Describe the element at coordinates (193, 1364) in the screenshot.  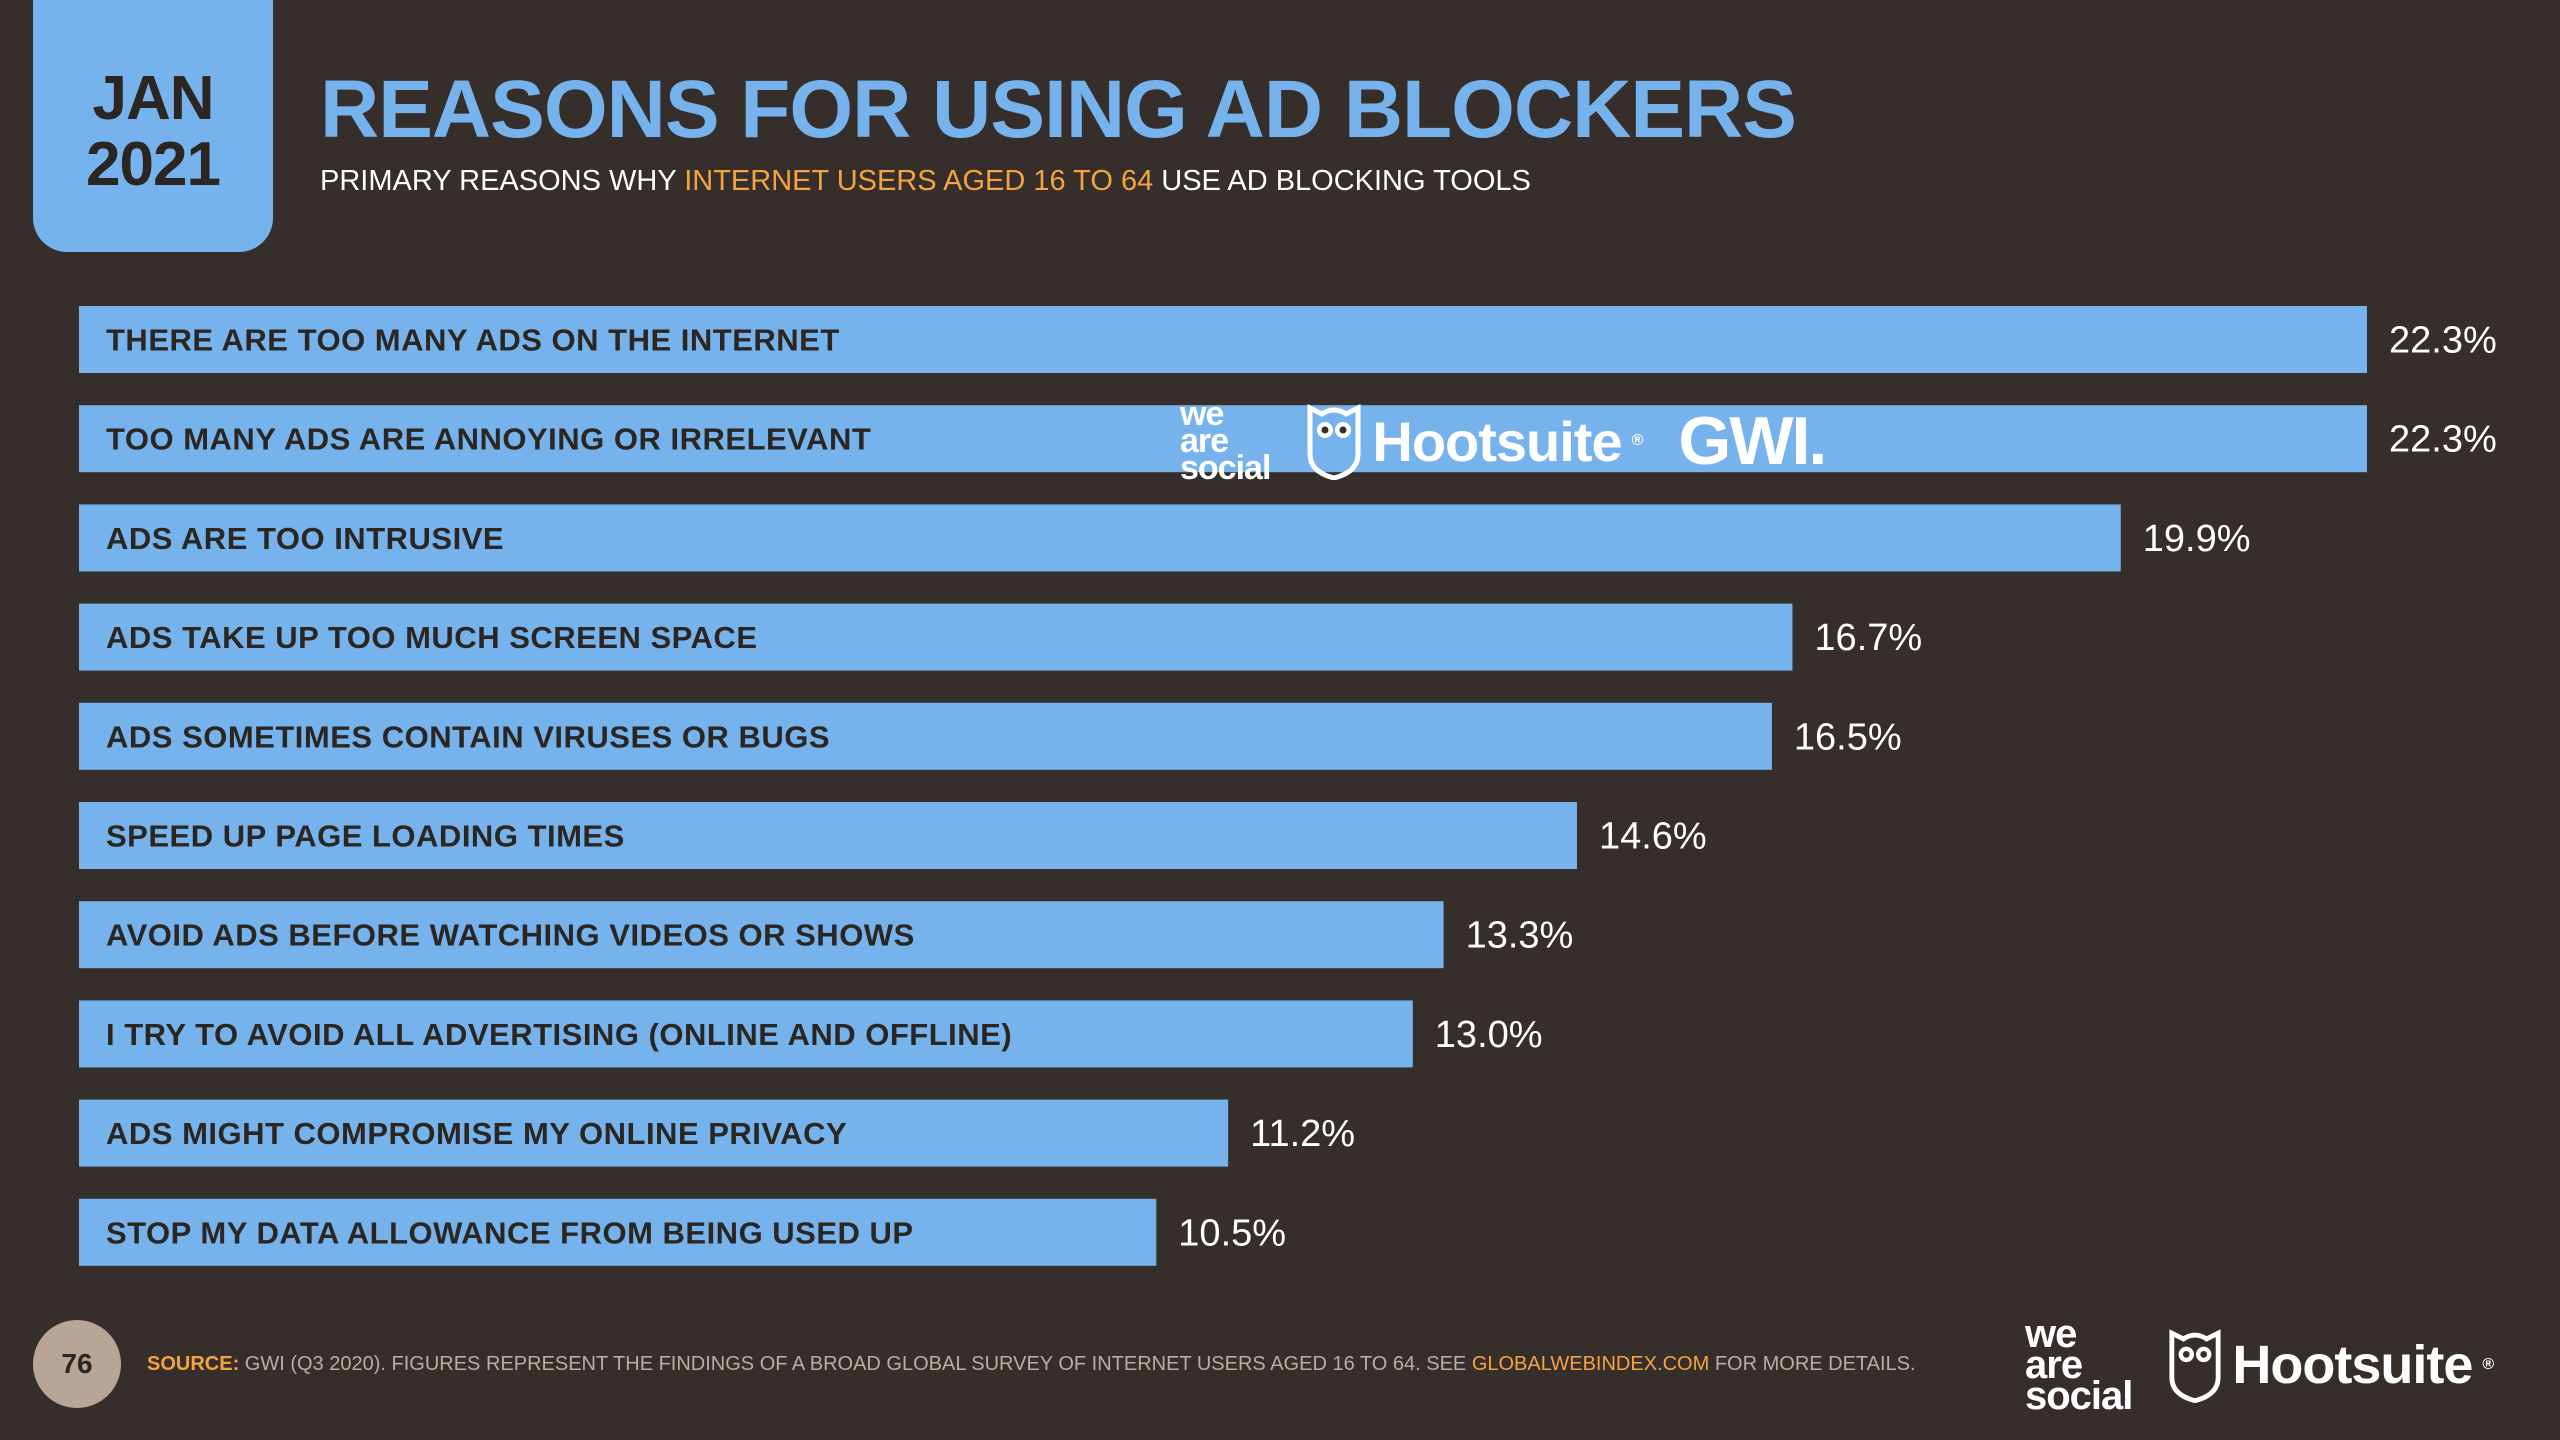
I see `source-label: SOURCE:` at that location.